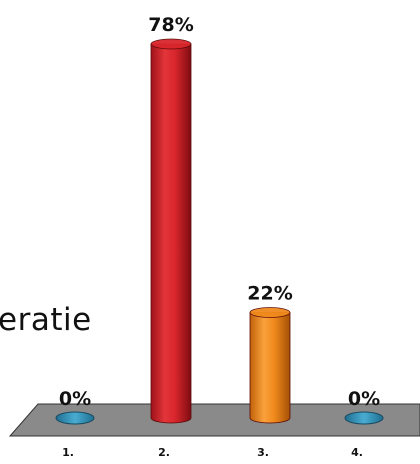  What do you see at coordinates (357, 452) in the screenshot?
I see `category-label-4: 4.` at bounding box center [357, 452].